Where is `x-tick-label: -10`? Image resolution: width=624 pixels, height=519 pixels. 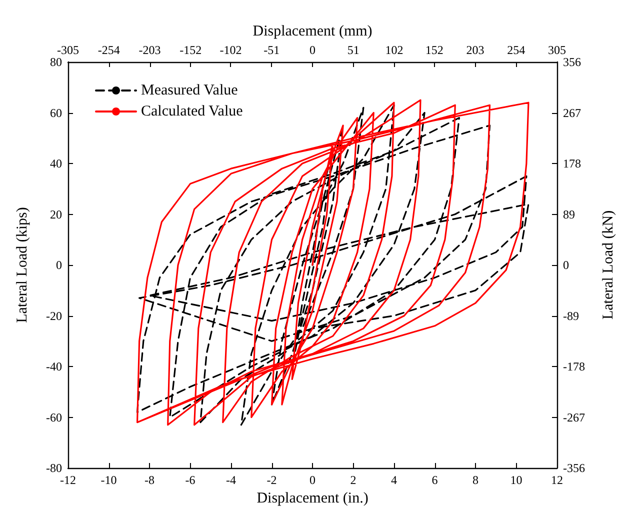 x-tick-label: -10 is located at coordinates (108, 480).